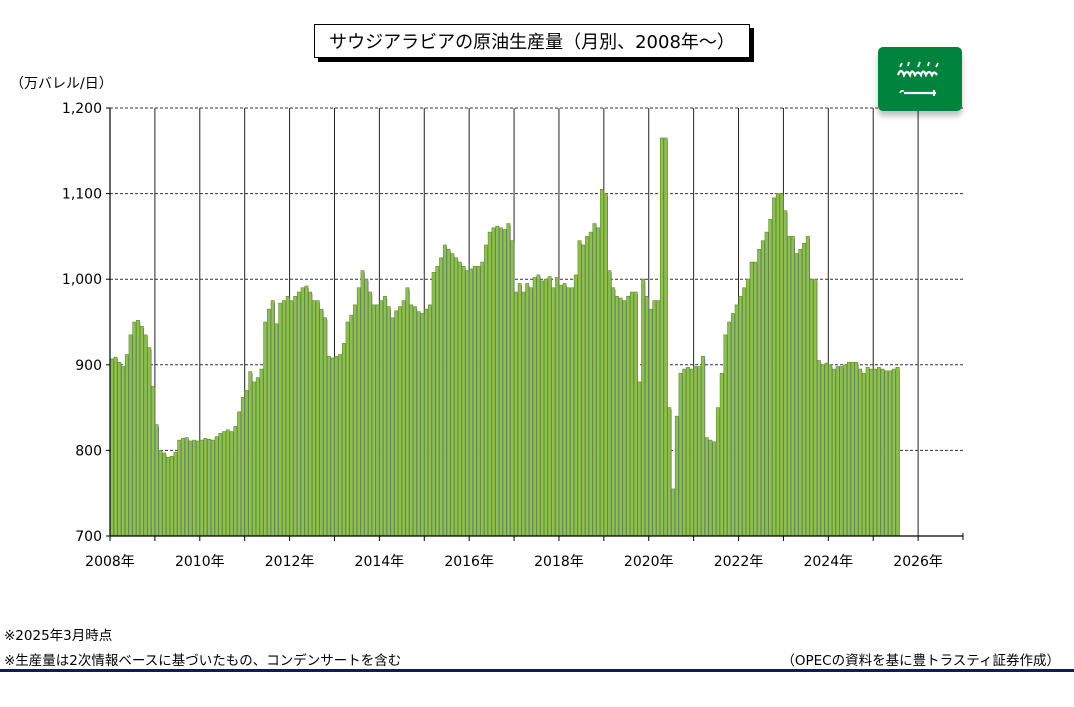 The height and width of the screenshot is (707, 1074). I want to click on y-tick-label: 700, so click(88, 537).